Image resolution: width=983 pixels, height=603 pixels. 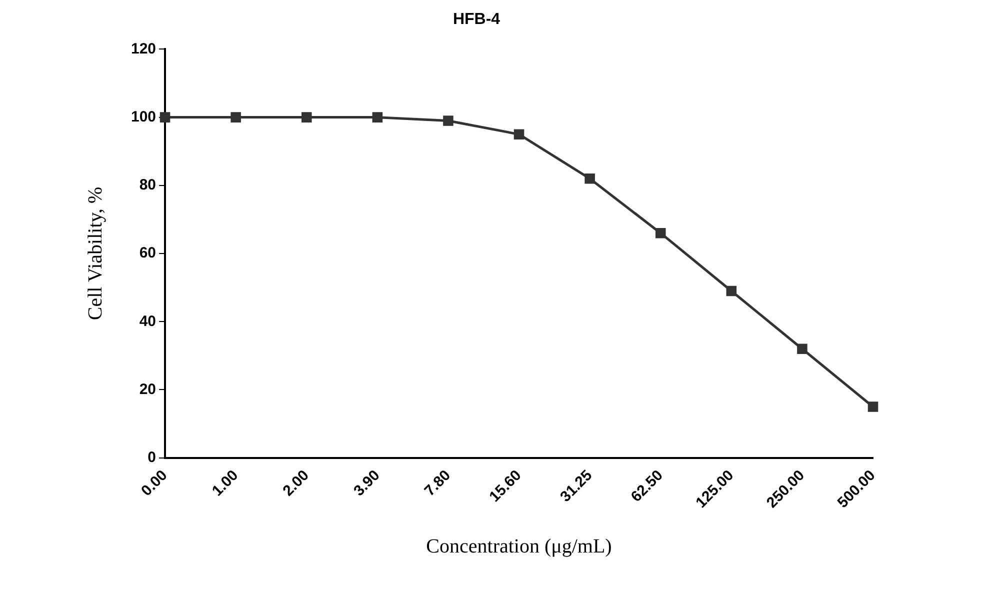 What do you see at coordinates (225, 483) in the screenshot?
I see `x-tick-label: 1.00` at bounding box center [225, 483].